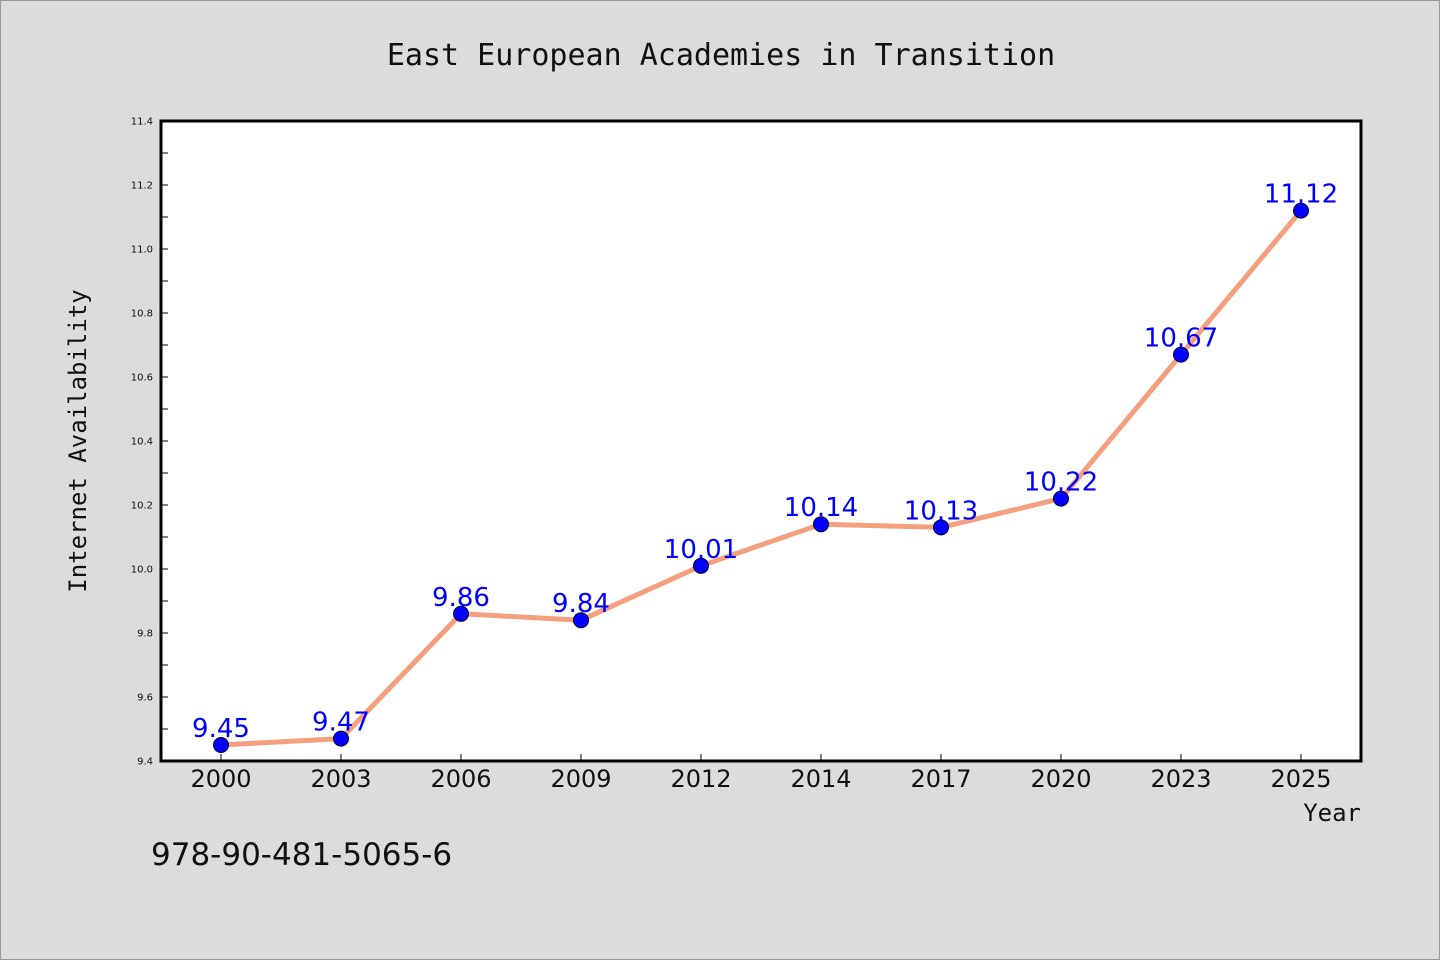 The width and height of the screenshot is (1440, 960). I want to click on x-tick-label: 2014, so click(820, 779).